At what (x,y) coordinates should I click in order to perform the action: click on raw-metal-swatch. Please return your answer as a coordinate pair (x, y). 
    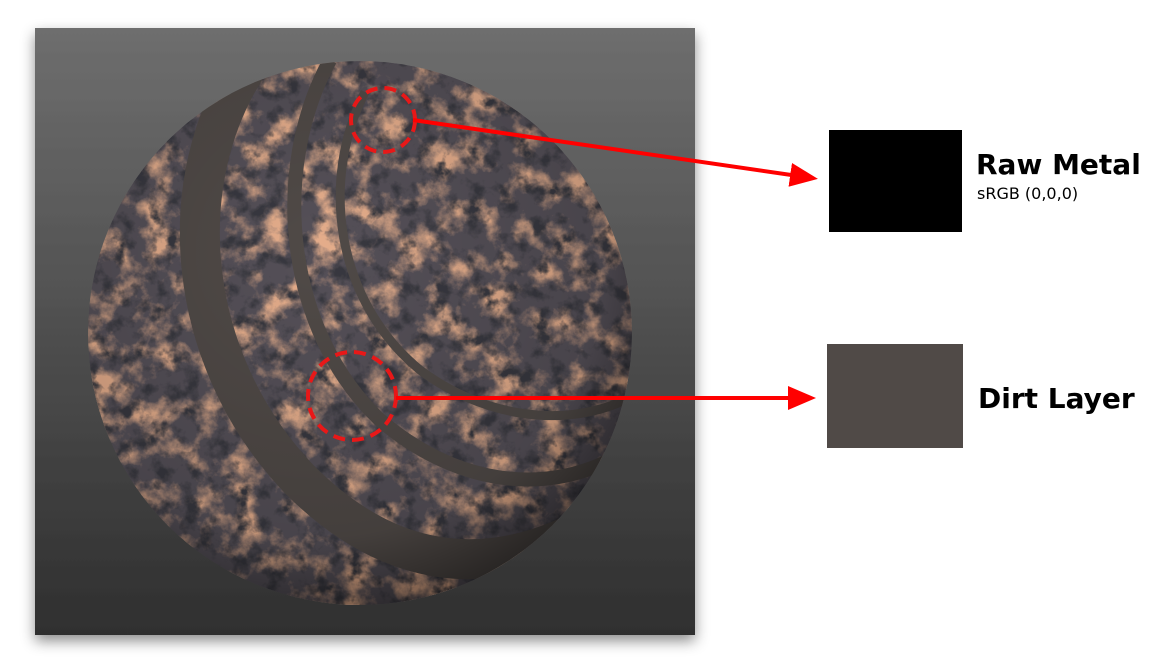
    Looking at the image, I should click on (895, 181).